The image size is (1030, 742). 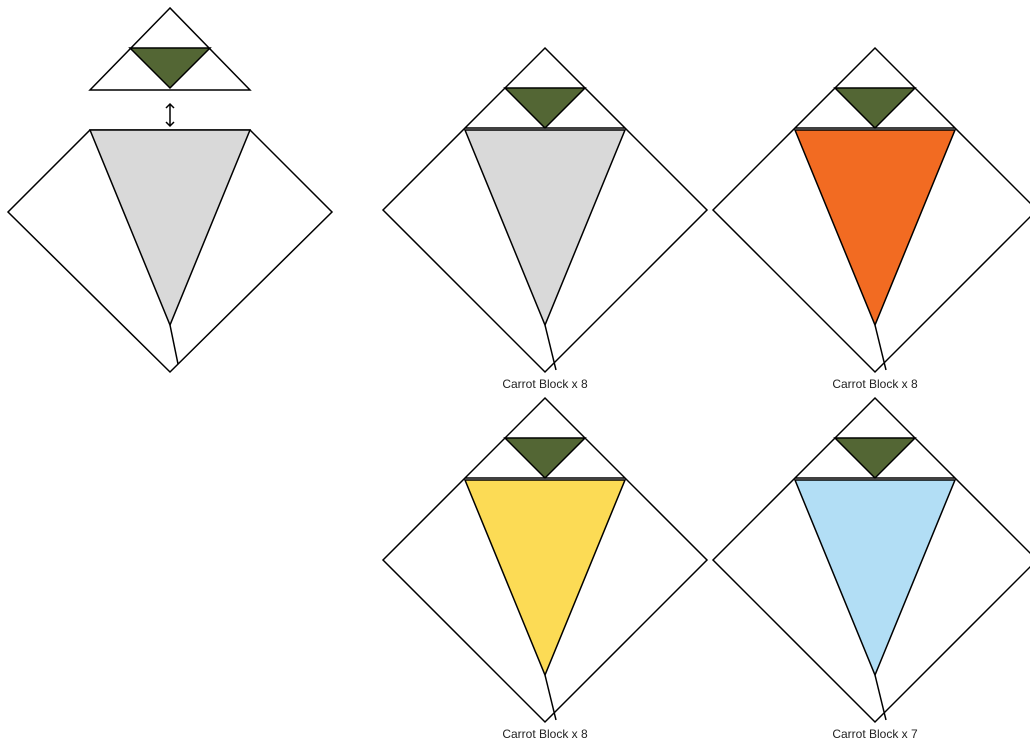 What do you see at coordinates (170, 115) in the screenshot?
I see `separation-arrow` at bounding box center [170, 115].